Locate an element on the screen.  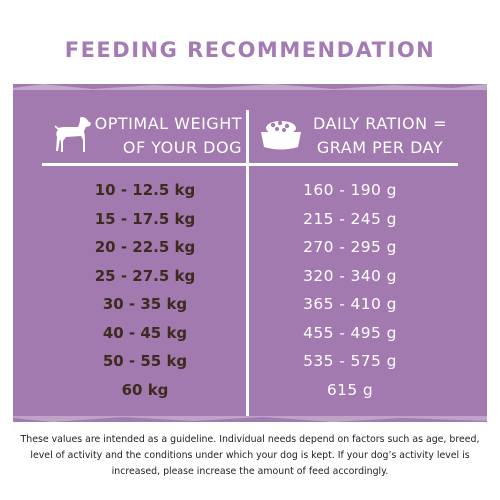
weight-header-line2: OF YOUR DOG is located at coordinates (182, 147).